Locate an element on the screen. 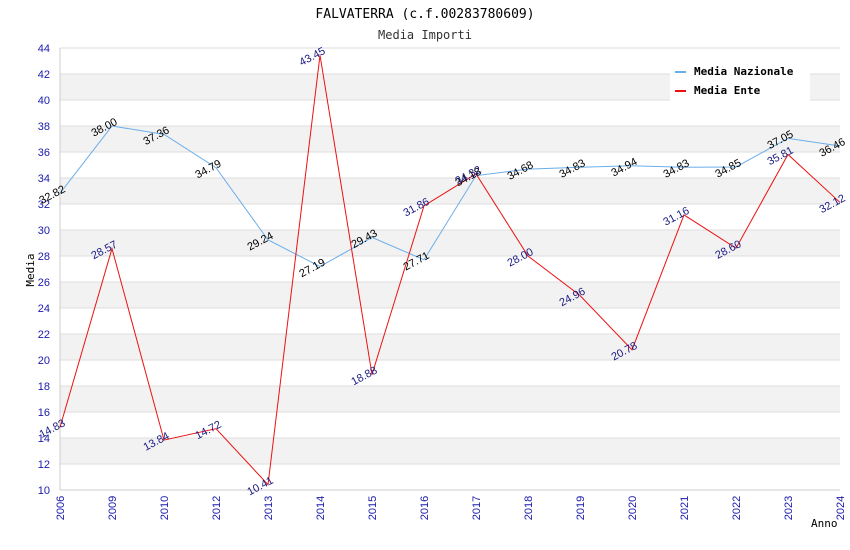  x-tick-label: 2024 is located at coordinates (841, 508).